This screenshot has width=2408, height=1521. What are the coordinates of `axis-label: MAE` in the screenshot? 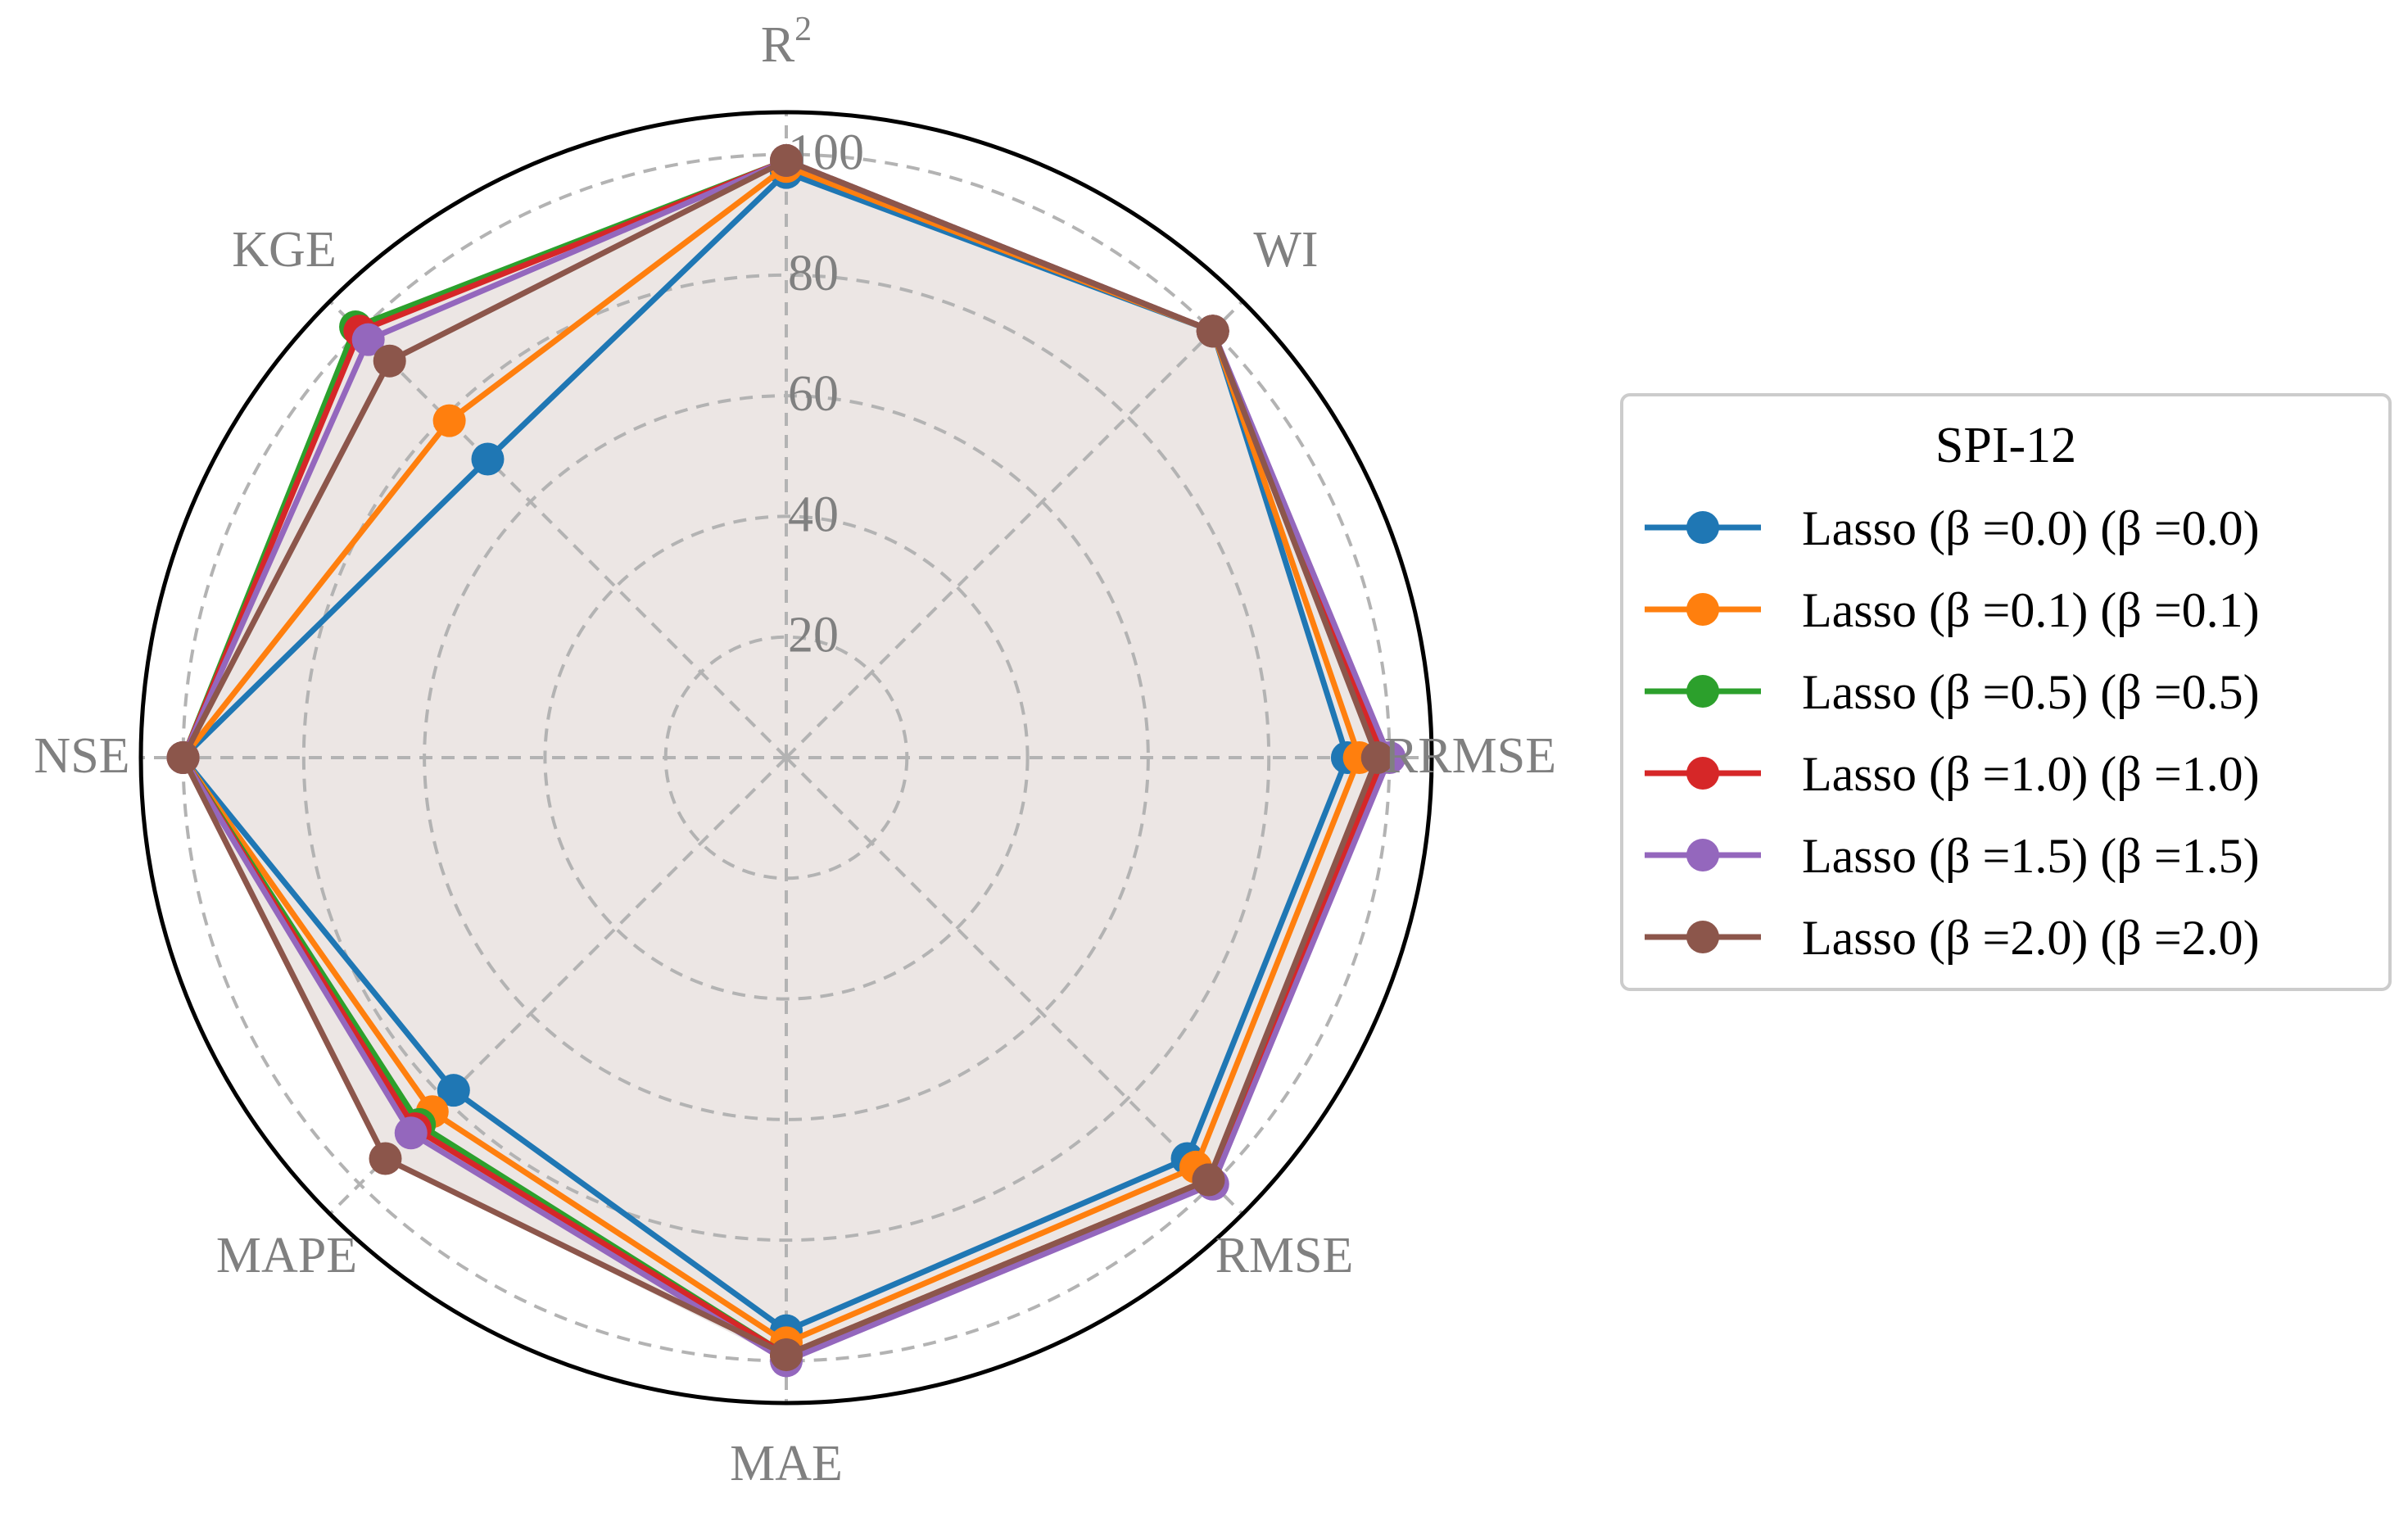 It's located at (786, 1464).